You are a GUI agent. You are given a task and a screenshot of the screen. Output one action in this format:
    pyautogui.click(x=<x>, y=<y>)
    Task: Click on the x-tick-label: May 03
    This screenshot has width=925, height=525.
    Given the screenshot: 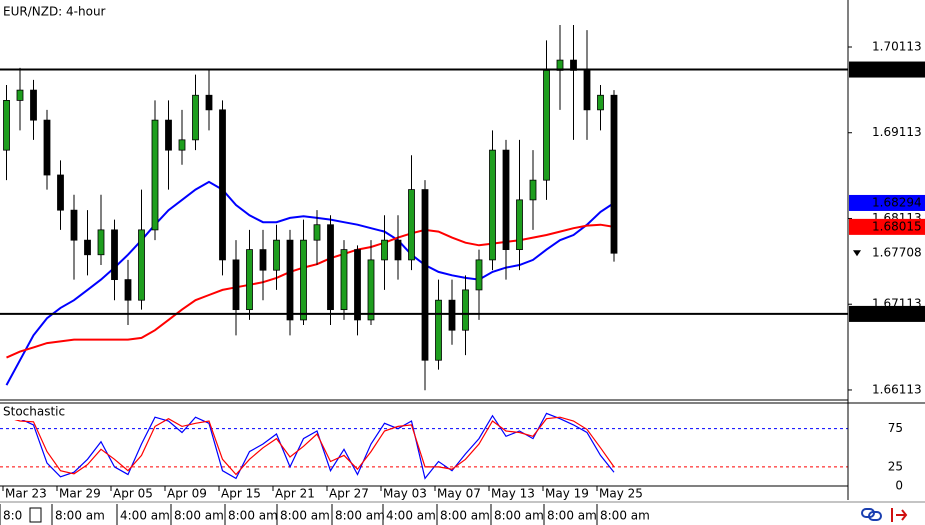 What is the action you would take?
    pyautogui.click(x=405, y=494)
    